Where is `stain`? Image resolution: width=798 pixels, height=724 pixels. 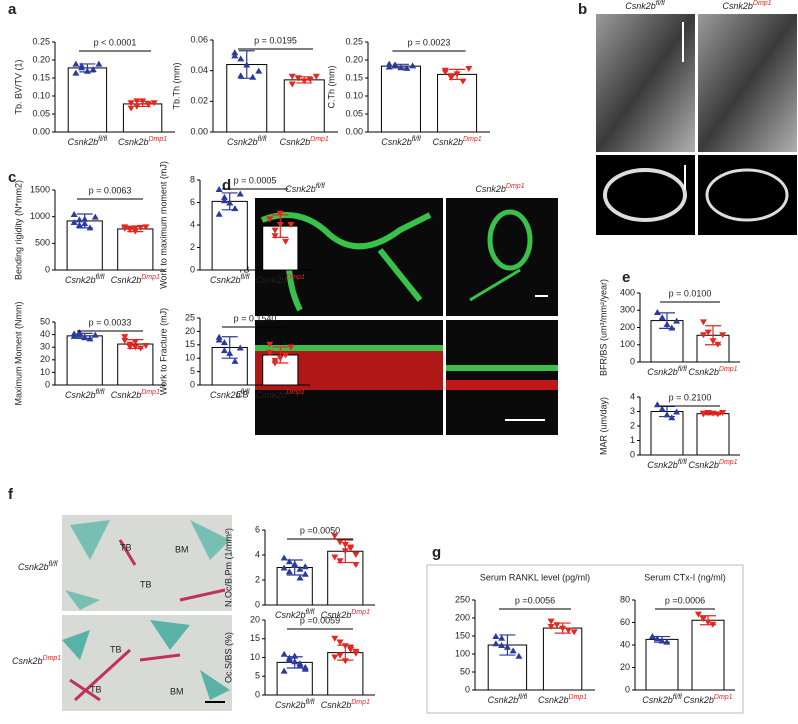
stain is located at coordinates (147, 565).